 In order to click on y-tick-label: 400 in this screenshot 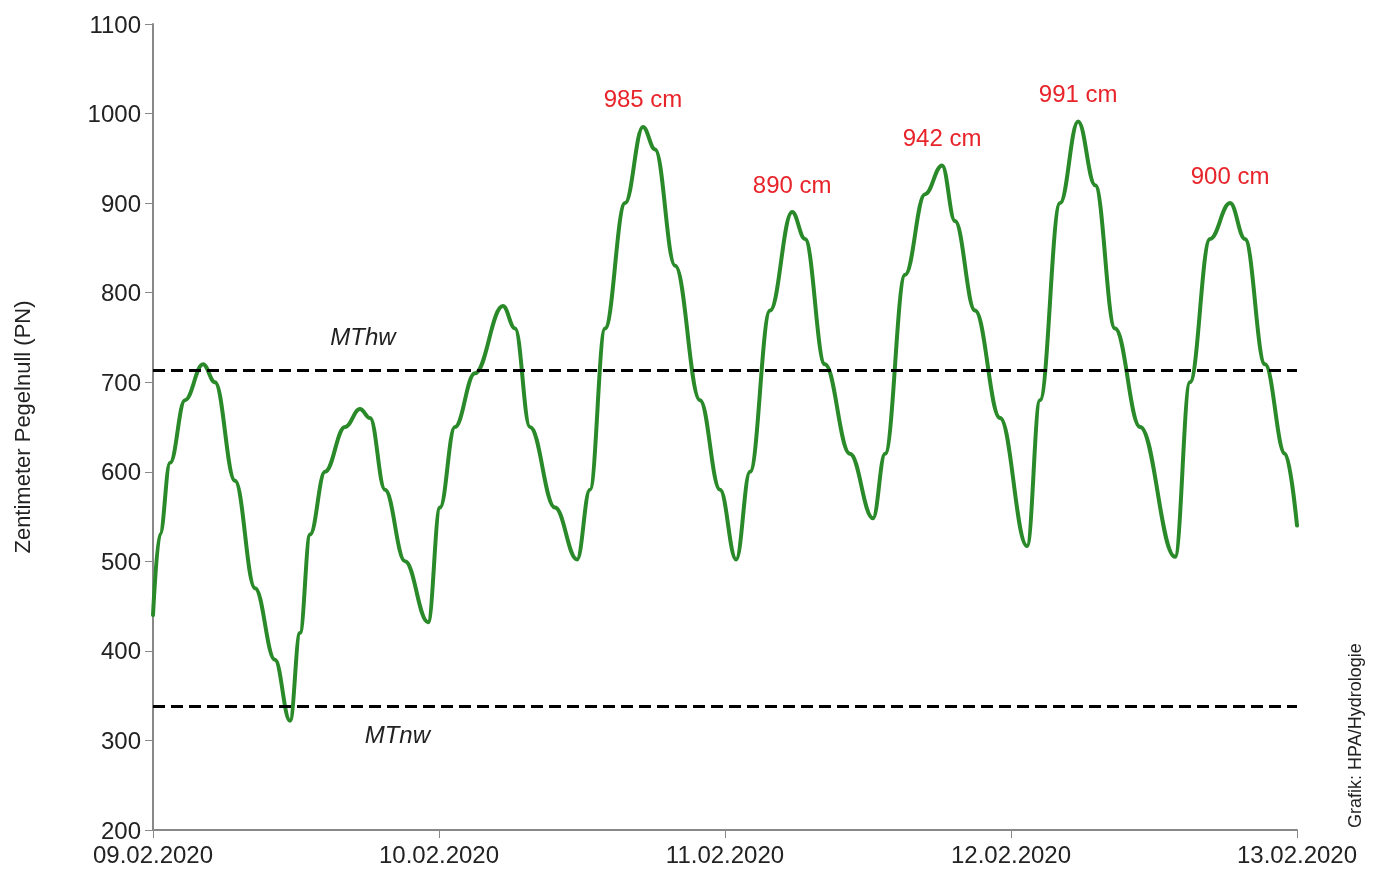, I will do `click(120, 651)`.